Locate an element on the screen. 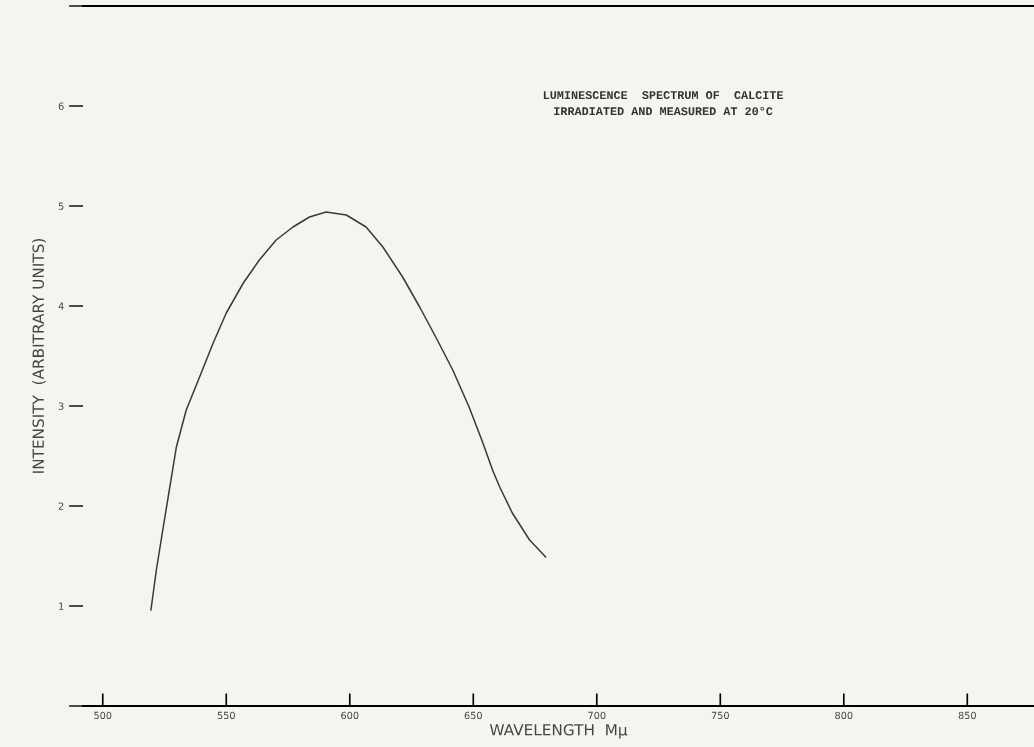 The image size is (1034, 747). y-tick-label: 5 is located at coordinates (61, 206).